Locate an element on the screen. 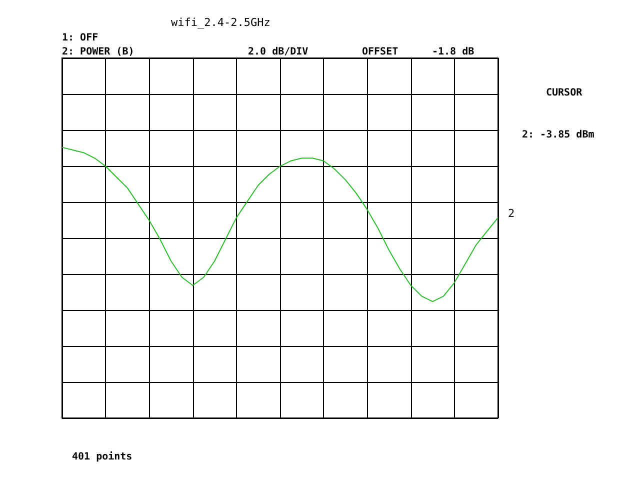  chart-title: wifi_2.4-2.5GHz is located at coordinates (220, 22).